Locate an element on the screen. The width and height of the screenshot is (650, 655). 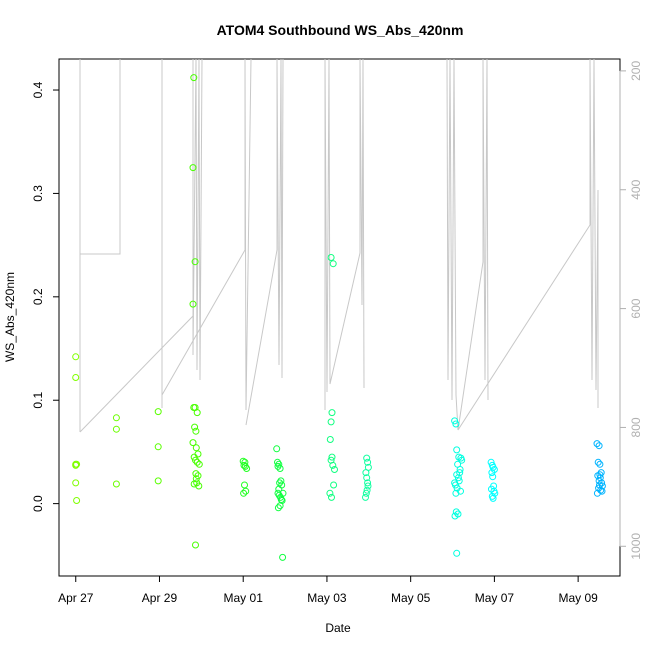
y-right-tick-label: 600 is located at coordinates (636, 308).